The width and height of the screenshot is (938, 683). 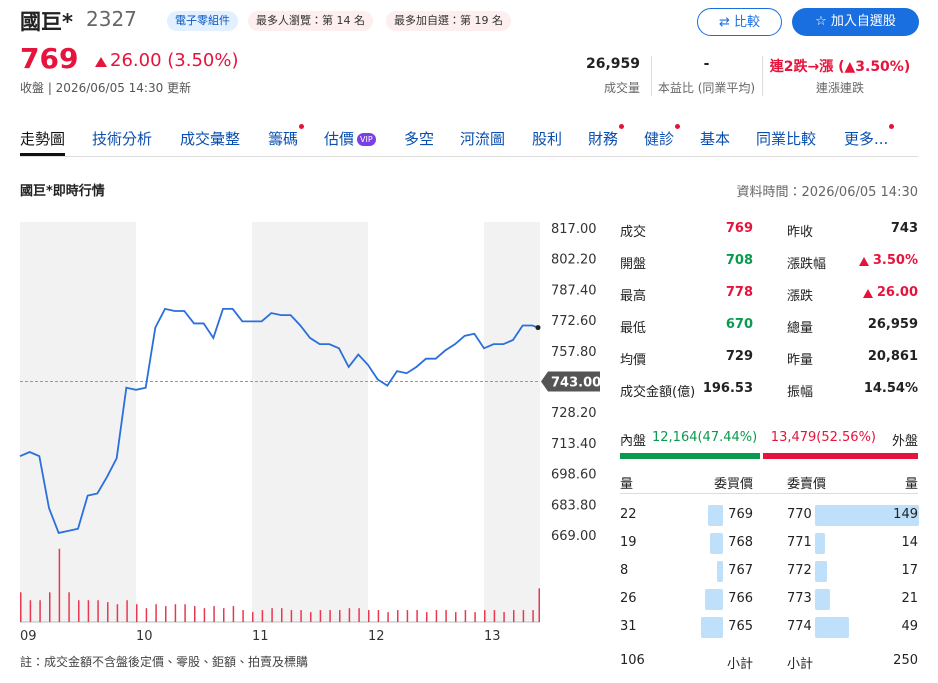 I want to click on active-underline, so click(x=42, y=154).